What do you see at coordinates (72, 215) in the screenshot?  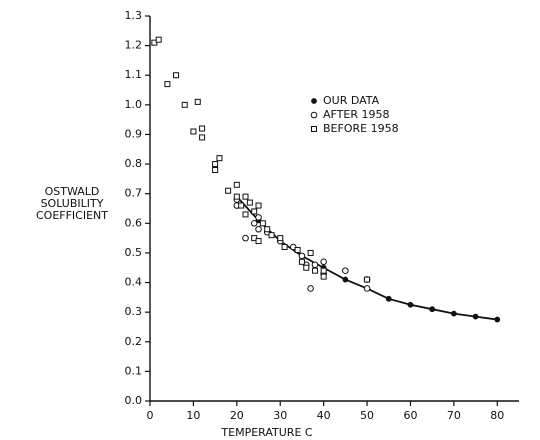 I see `y-axis-label: COEFFICIENT` at bounding box center [72, 215].